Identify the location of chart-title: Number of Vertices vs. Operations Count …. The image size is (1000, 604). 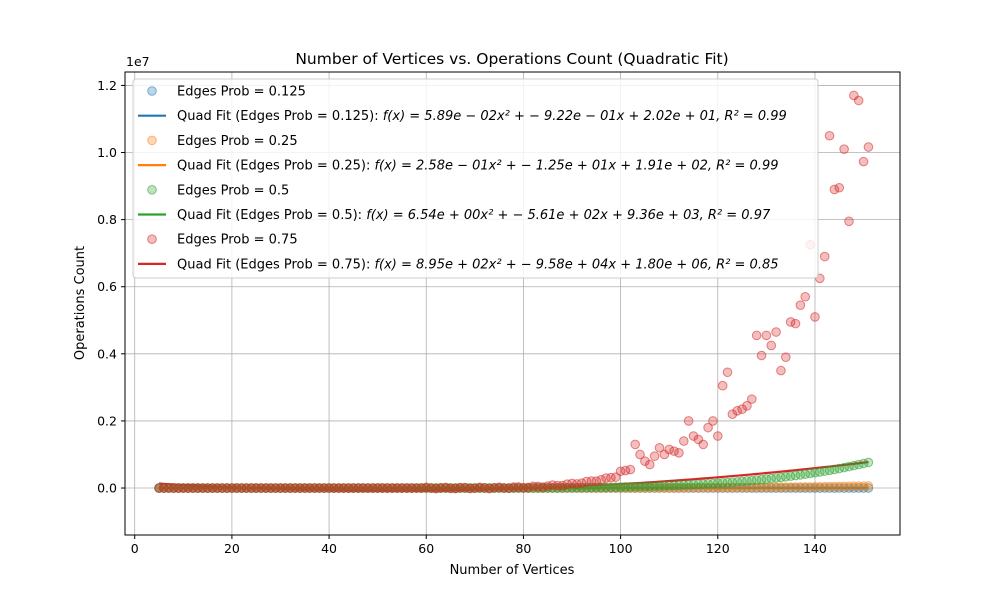
(511, 59).